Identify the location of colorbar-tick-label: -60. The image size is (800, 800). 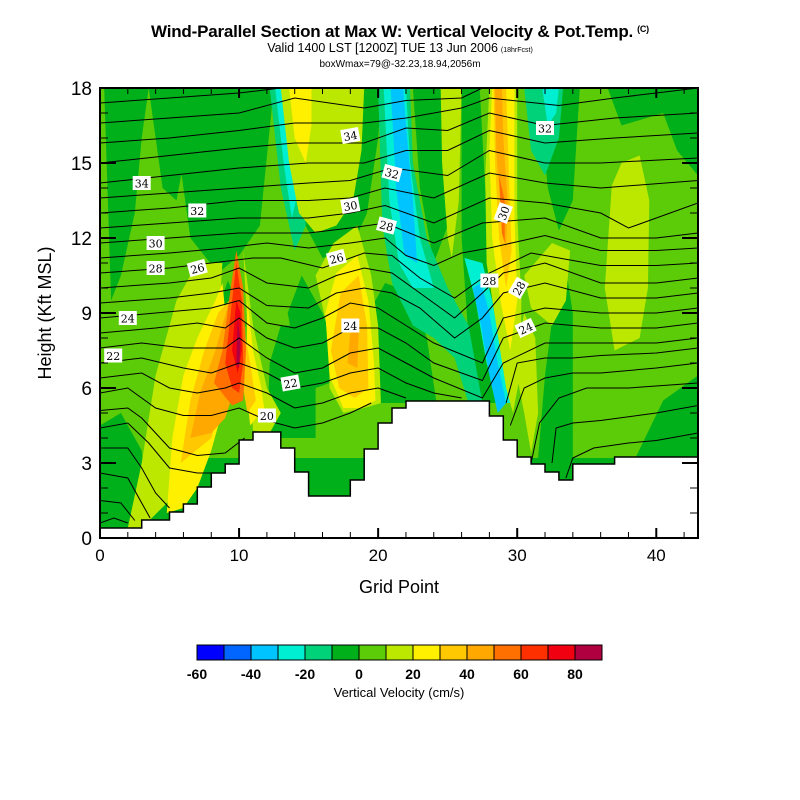
(197, 674).